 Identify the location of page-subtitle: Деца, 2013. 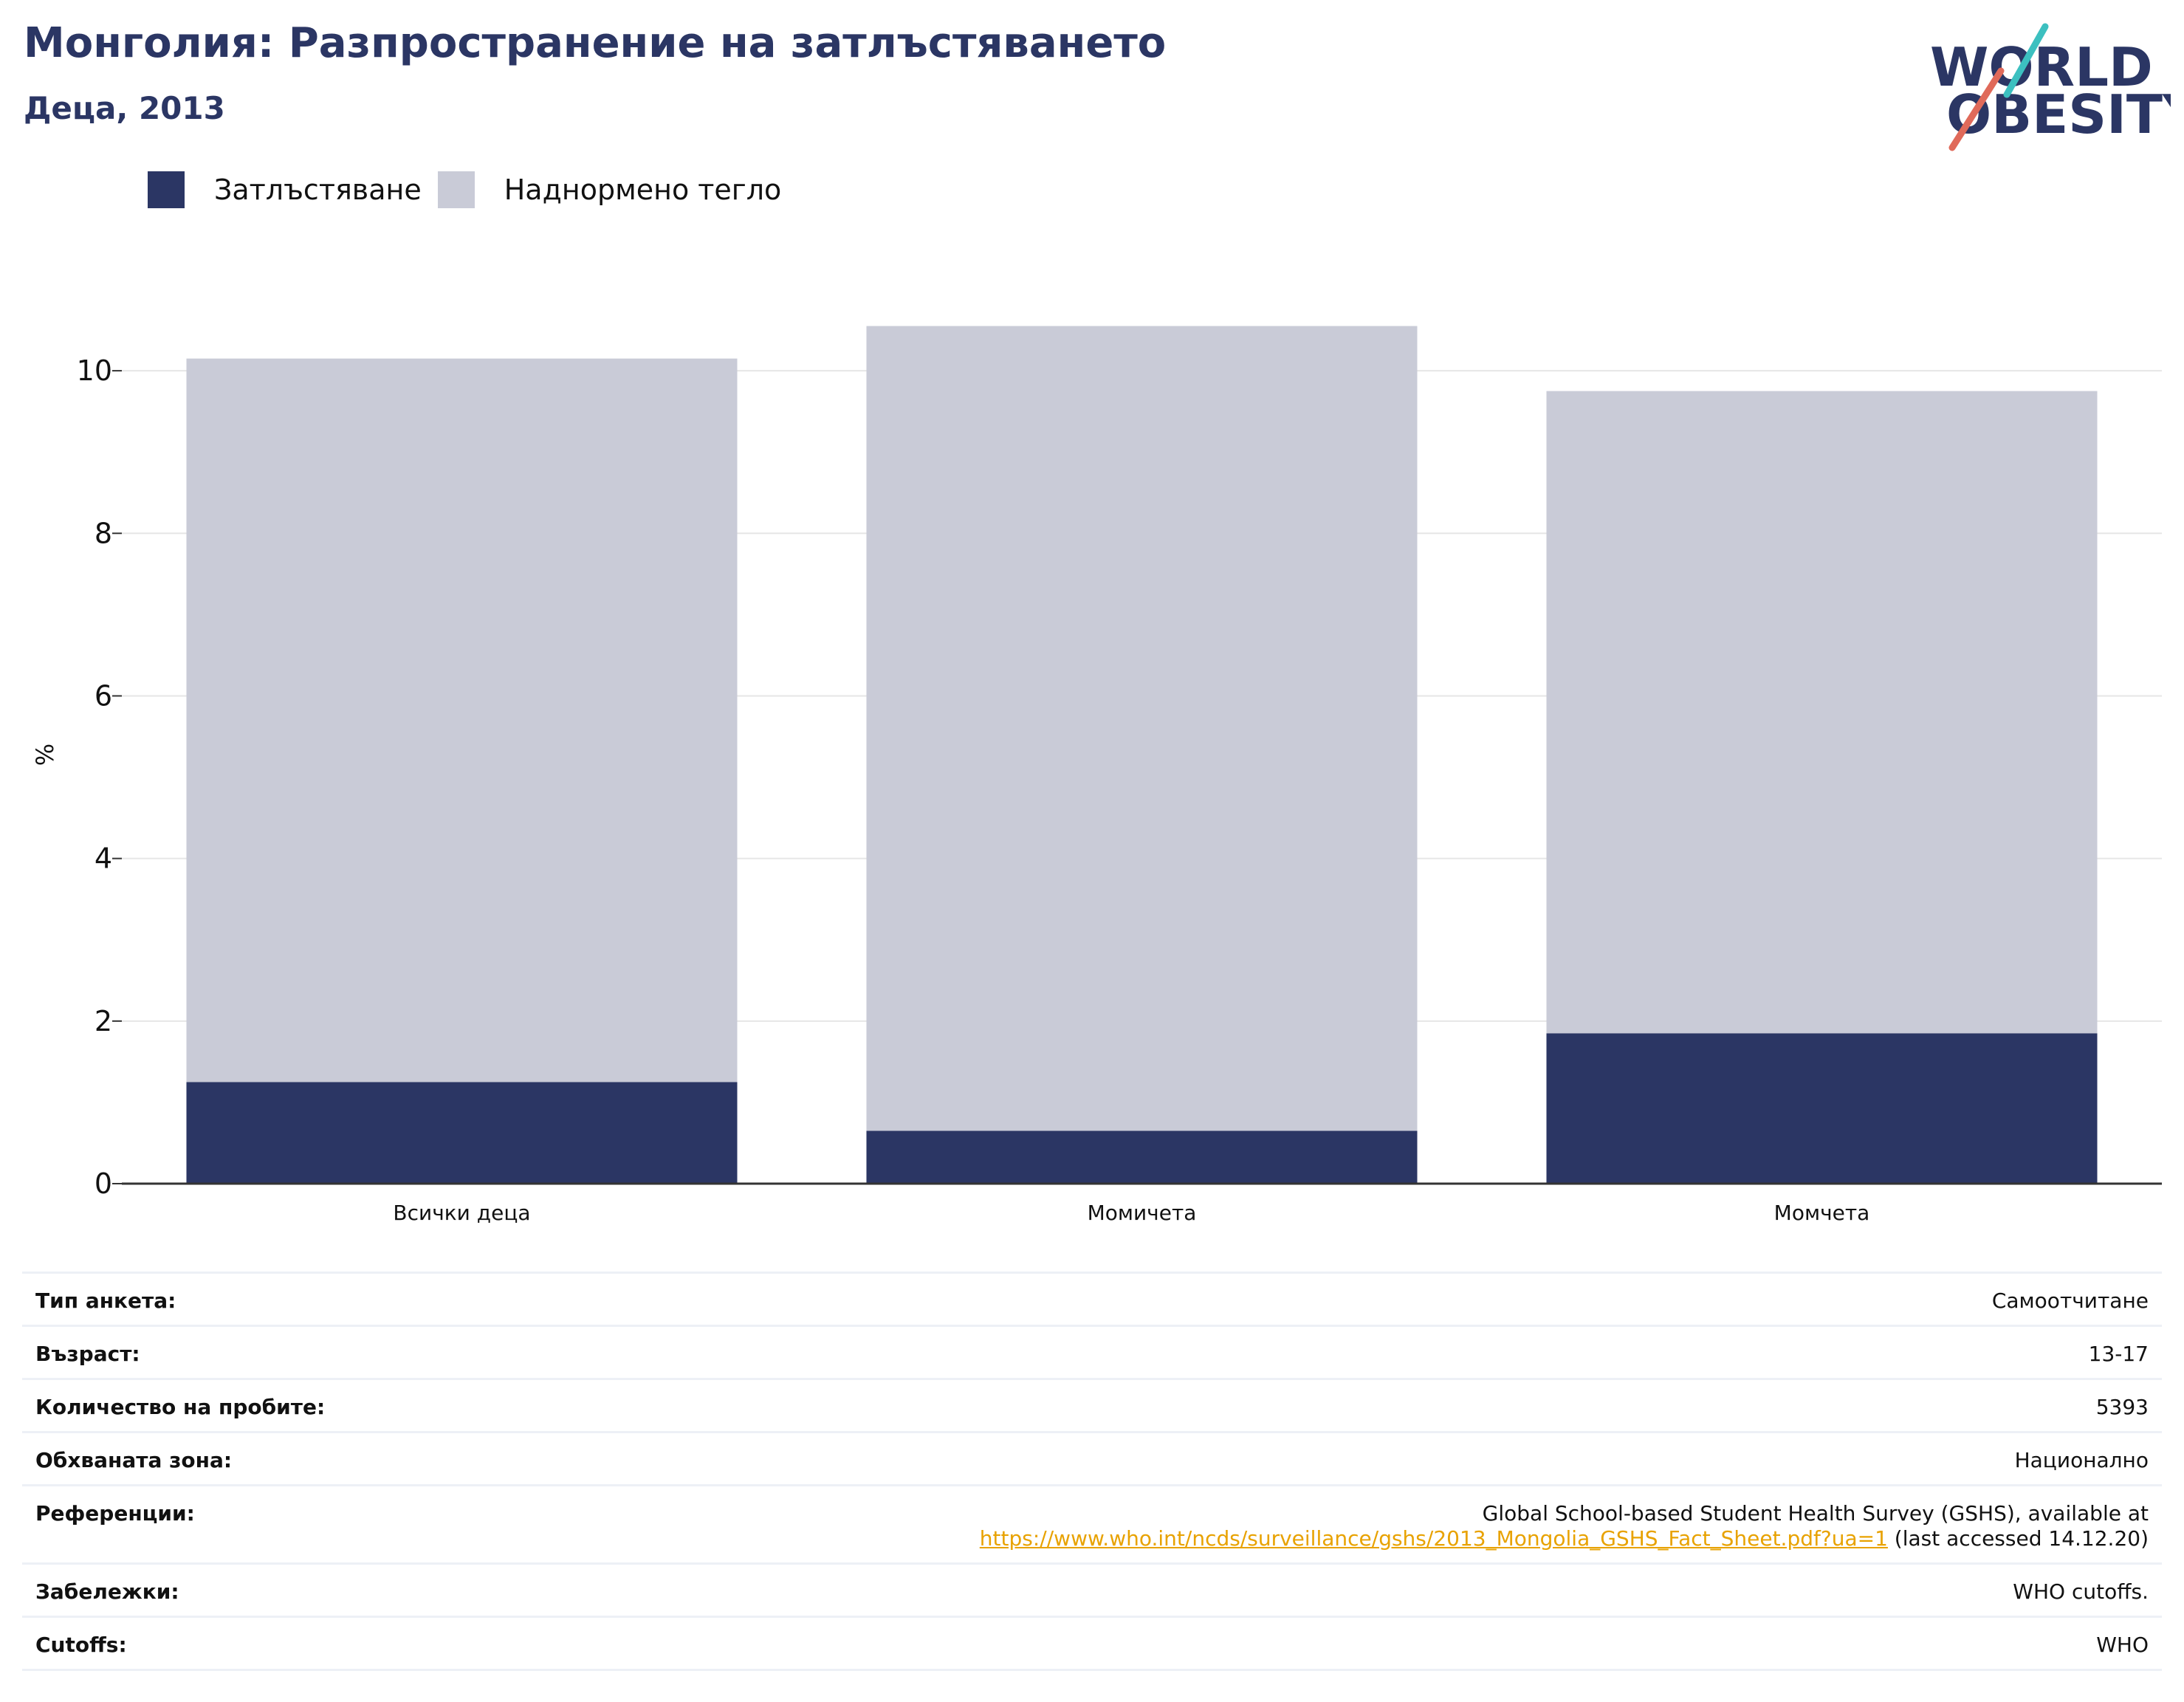
(125, 108).